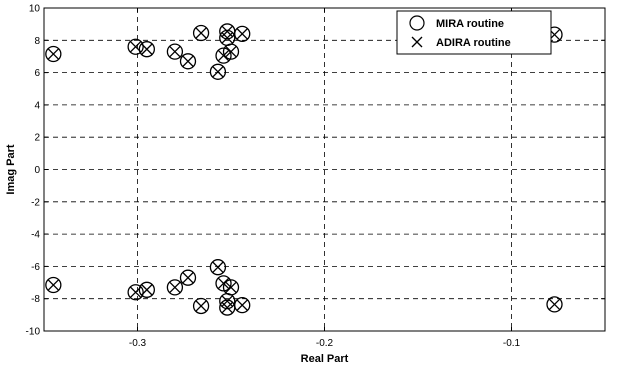 The width and height of the screenshot is (621, 368). What do you see at coordinates (37, 105) in the screenshot?
I see `y-tick-label: 4` at bounding box center [37, 105].